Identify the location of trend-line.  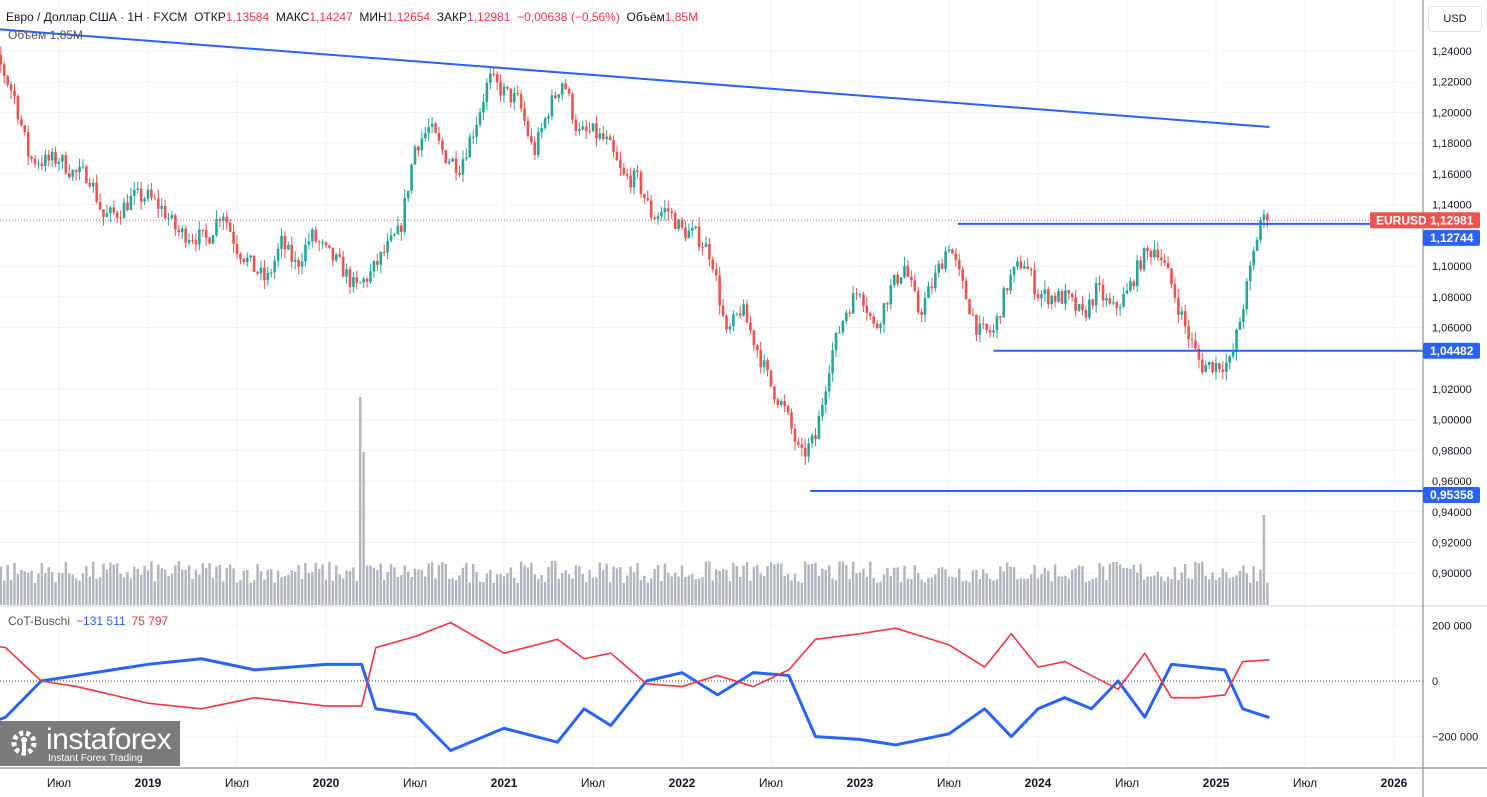
(635, 78).